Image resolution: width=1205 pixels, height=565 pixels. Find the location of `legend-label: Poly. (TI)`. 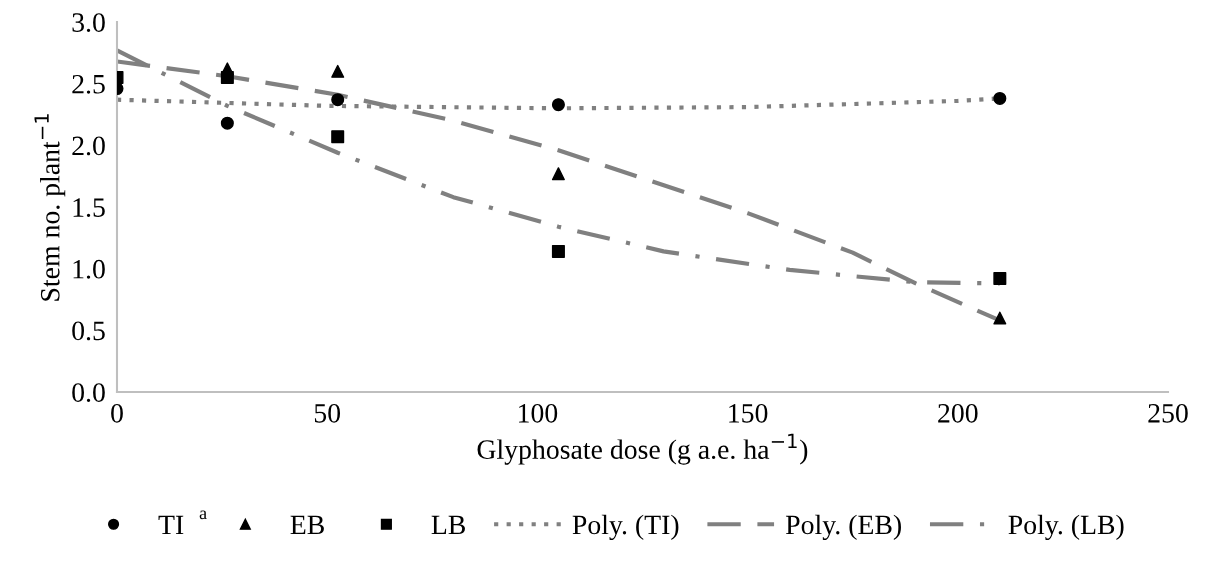

legend-label: Poly. (TI) is located at coordinates (625, 527).